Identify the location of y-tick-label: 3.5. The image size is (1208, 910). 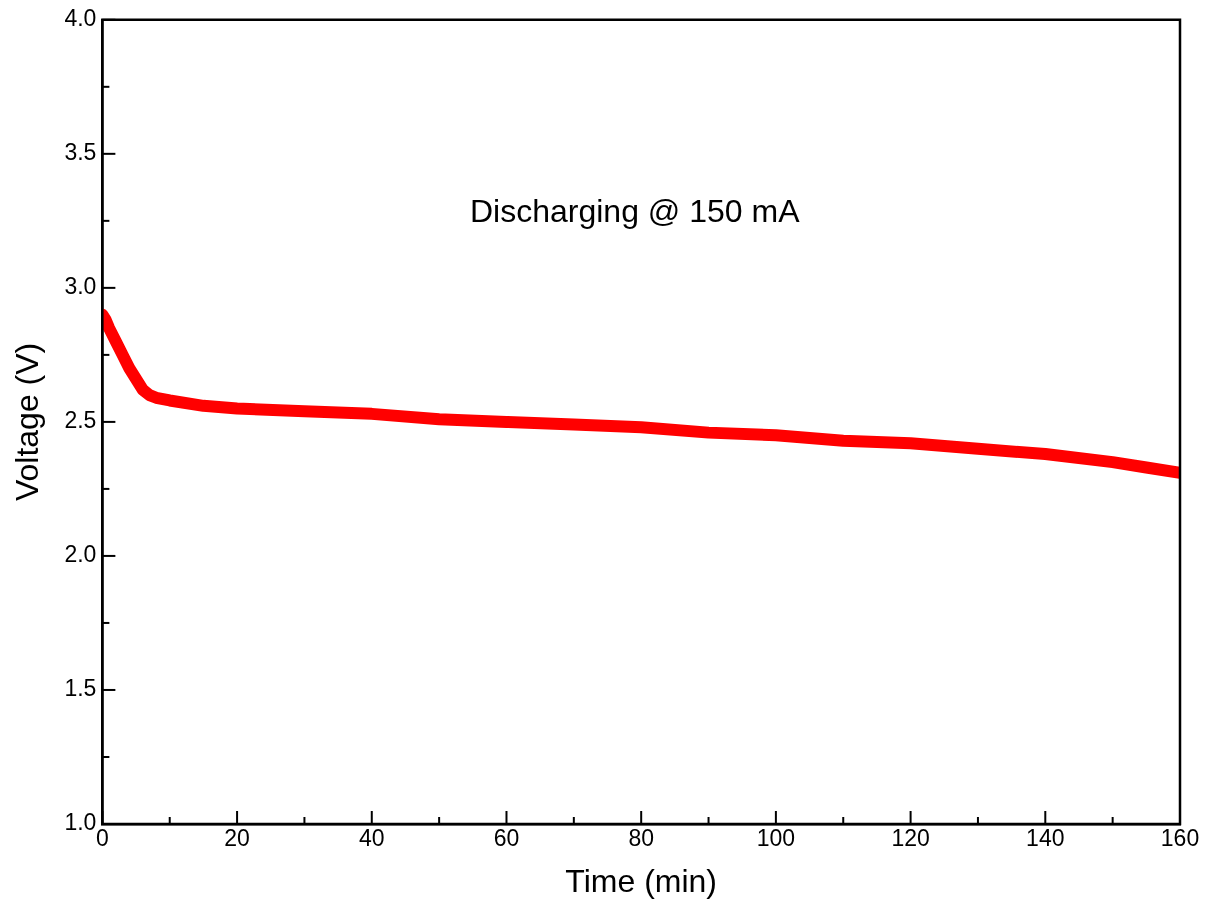
(80, 152).